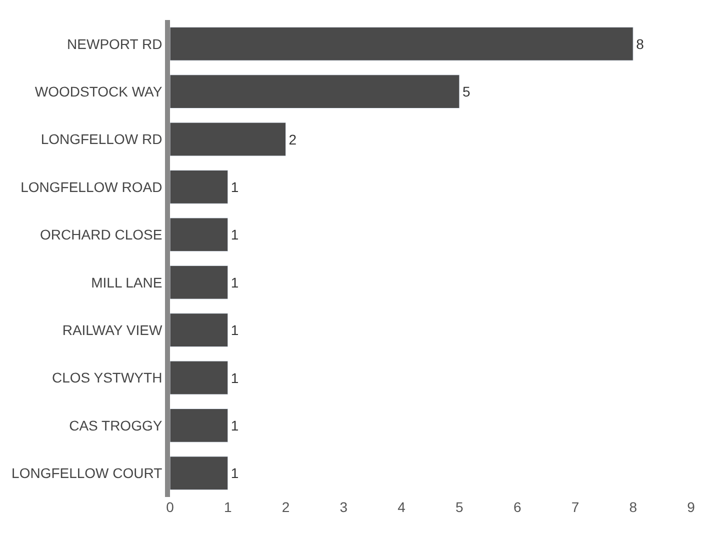  Describe the element at coordinates (87, 473) in the screenshot. I see `y-tick-label: LONGFELLOW COURT` at that location.